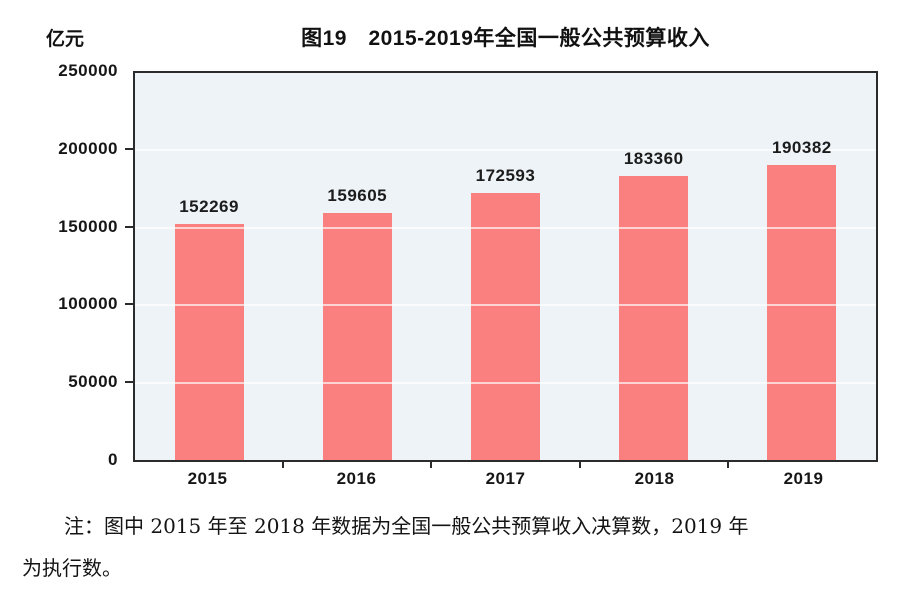  Describe the element at coordinates (93, 382) in the screenshot. I see `y-tick-label: 50000` at that location.